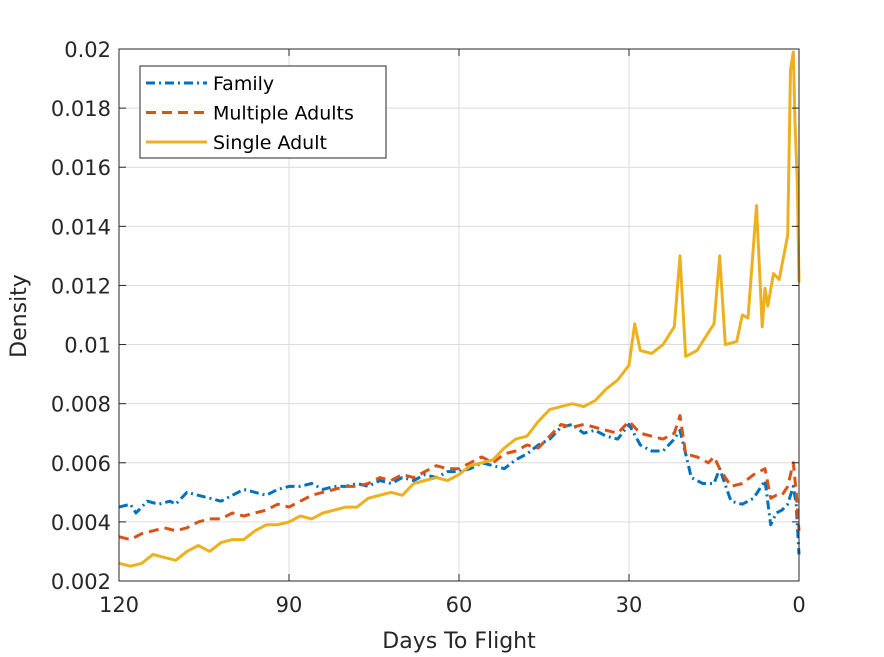 This screenshot has height=657, width=884. What do you see at coordinates (459, 605) in the screenshot?
I see `x-tick-label: 60` at bounding box center [459, 605].